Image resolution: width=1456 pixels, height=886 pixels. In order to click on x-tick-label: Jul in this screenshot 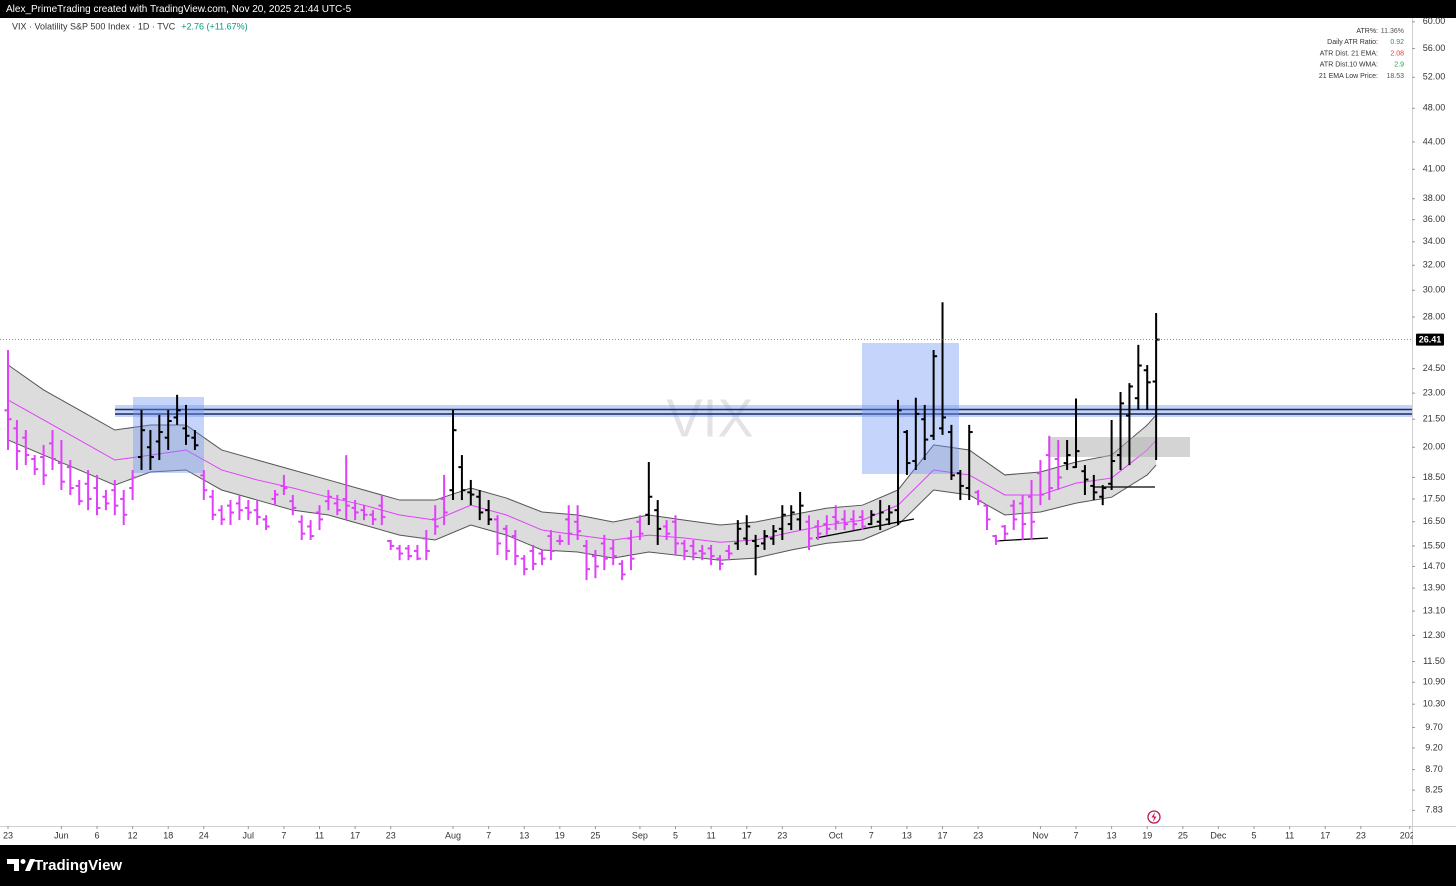, I will do `click(249, 835)`.